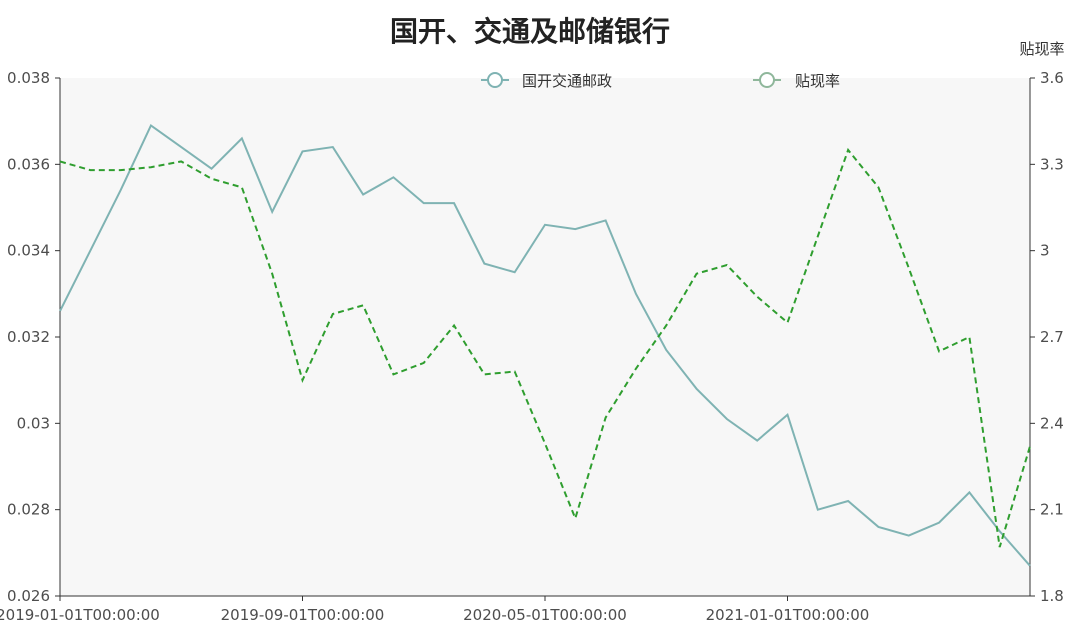  Describe the element at coordinates (28, 596) in the screenshot. I see `left-y-tick-label: 0.026` at that location.